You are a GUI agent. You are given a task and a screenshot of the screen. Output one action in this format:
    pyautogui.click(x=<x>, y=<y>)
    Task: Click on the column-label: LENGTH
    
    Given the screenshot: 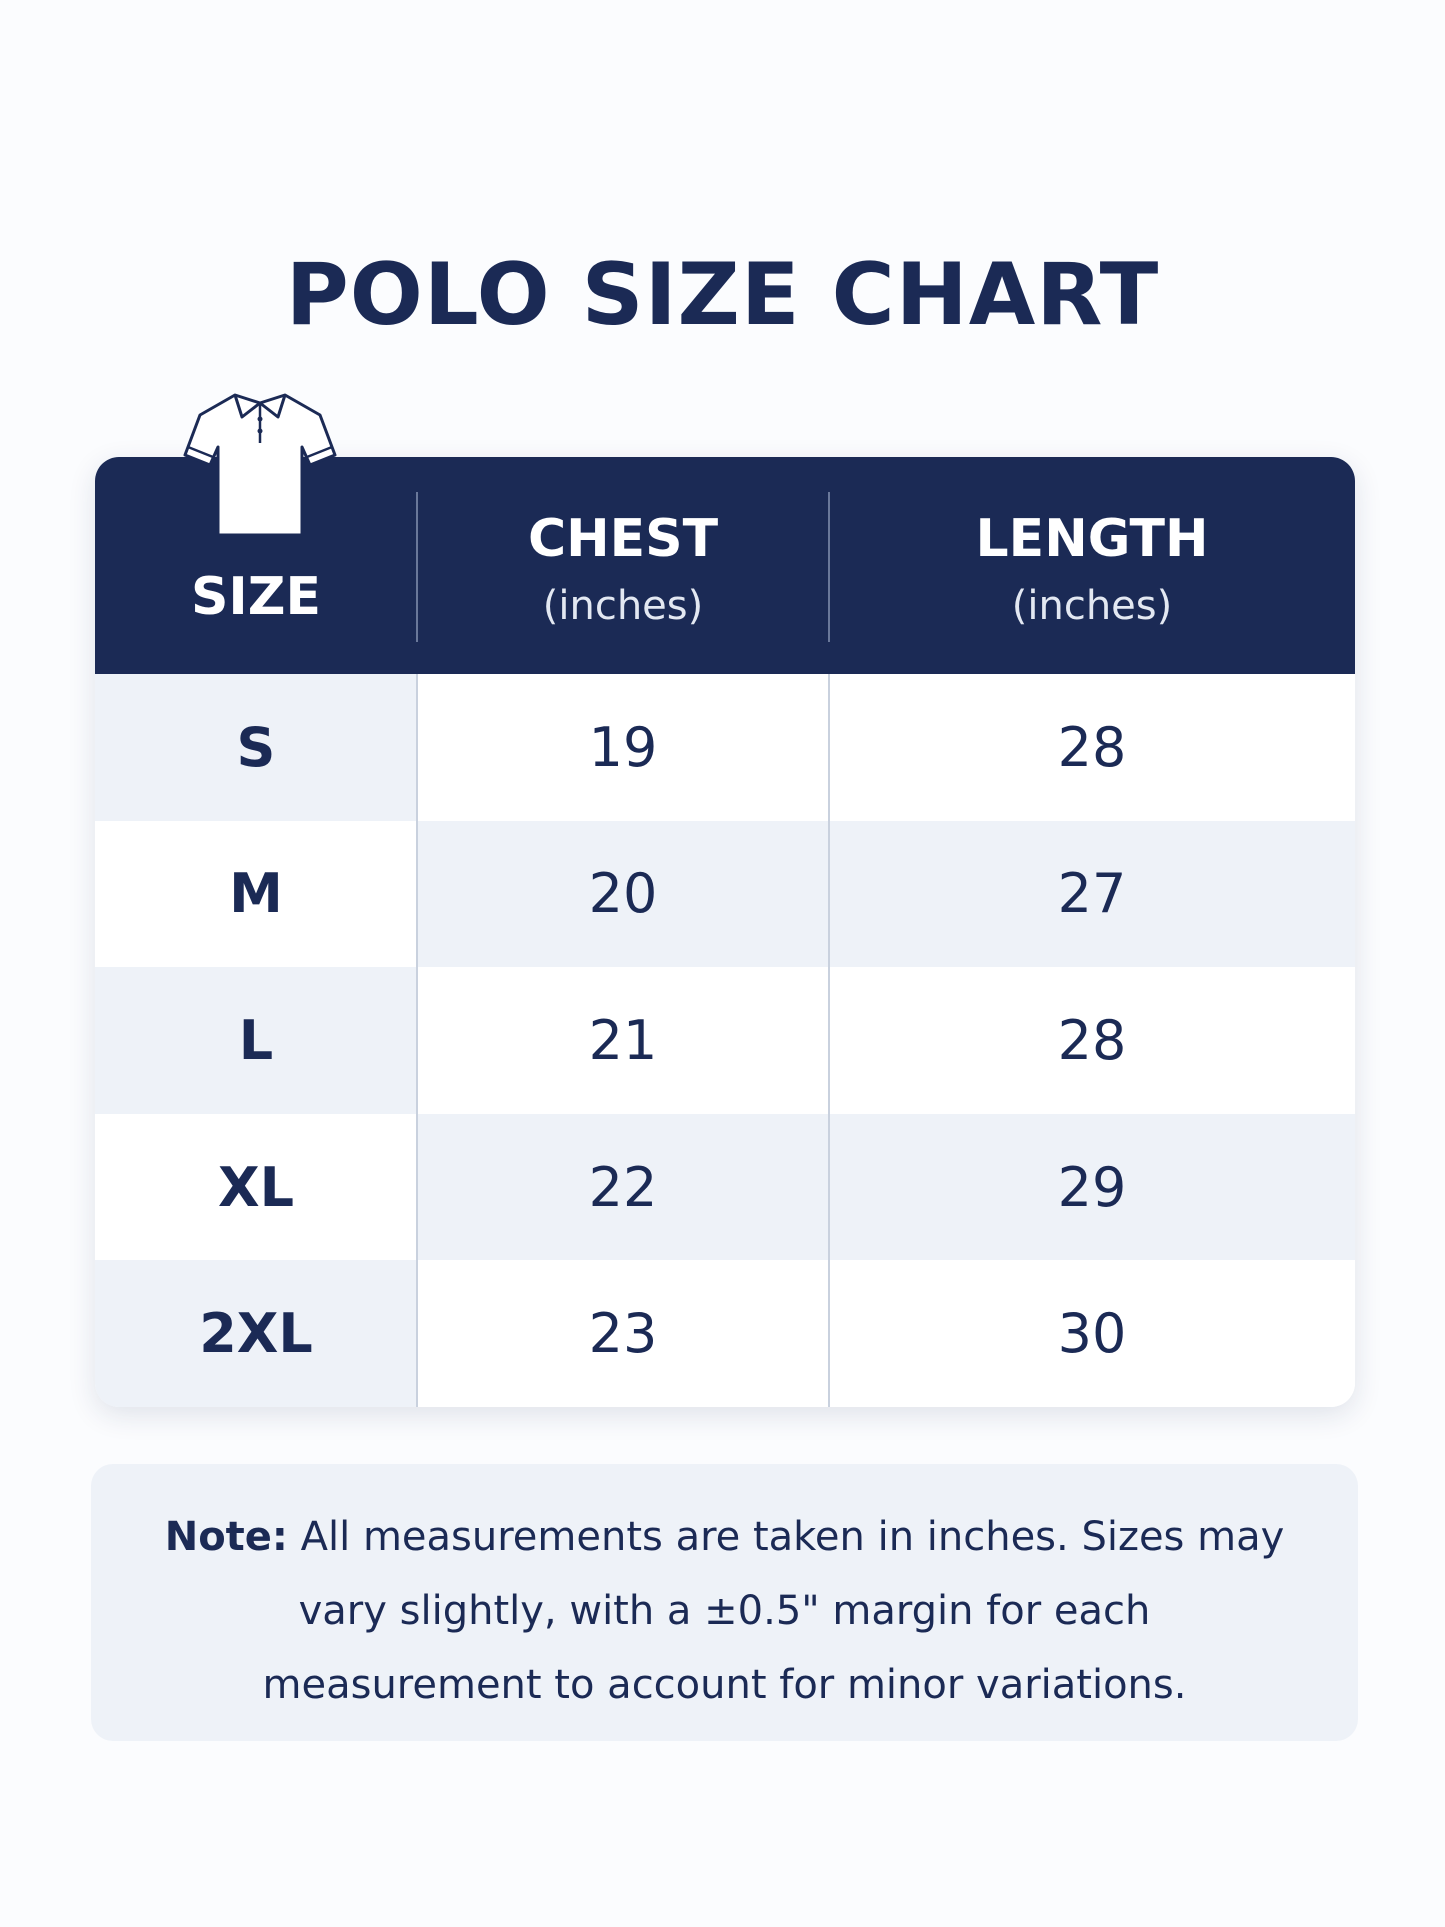 What is the action you would take?
    pyautogui.click(x=1092, y=539)
    